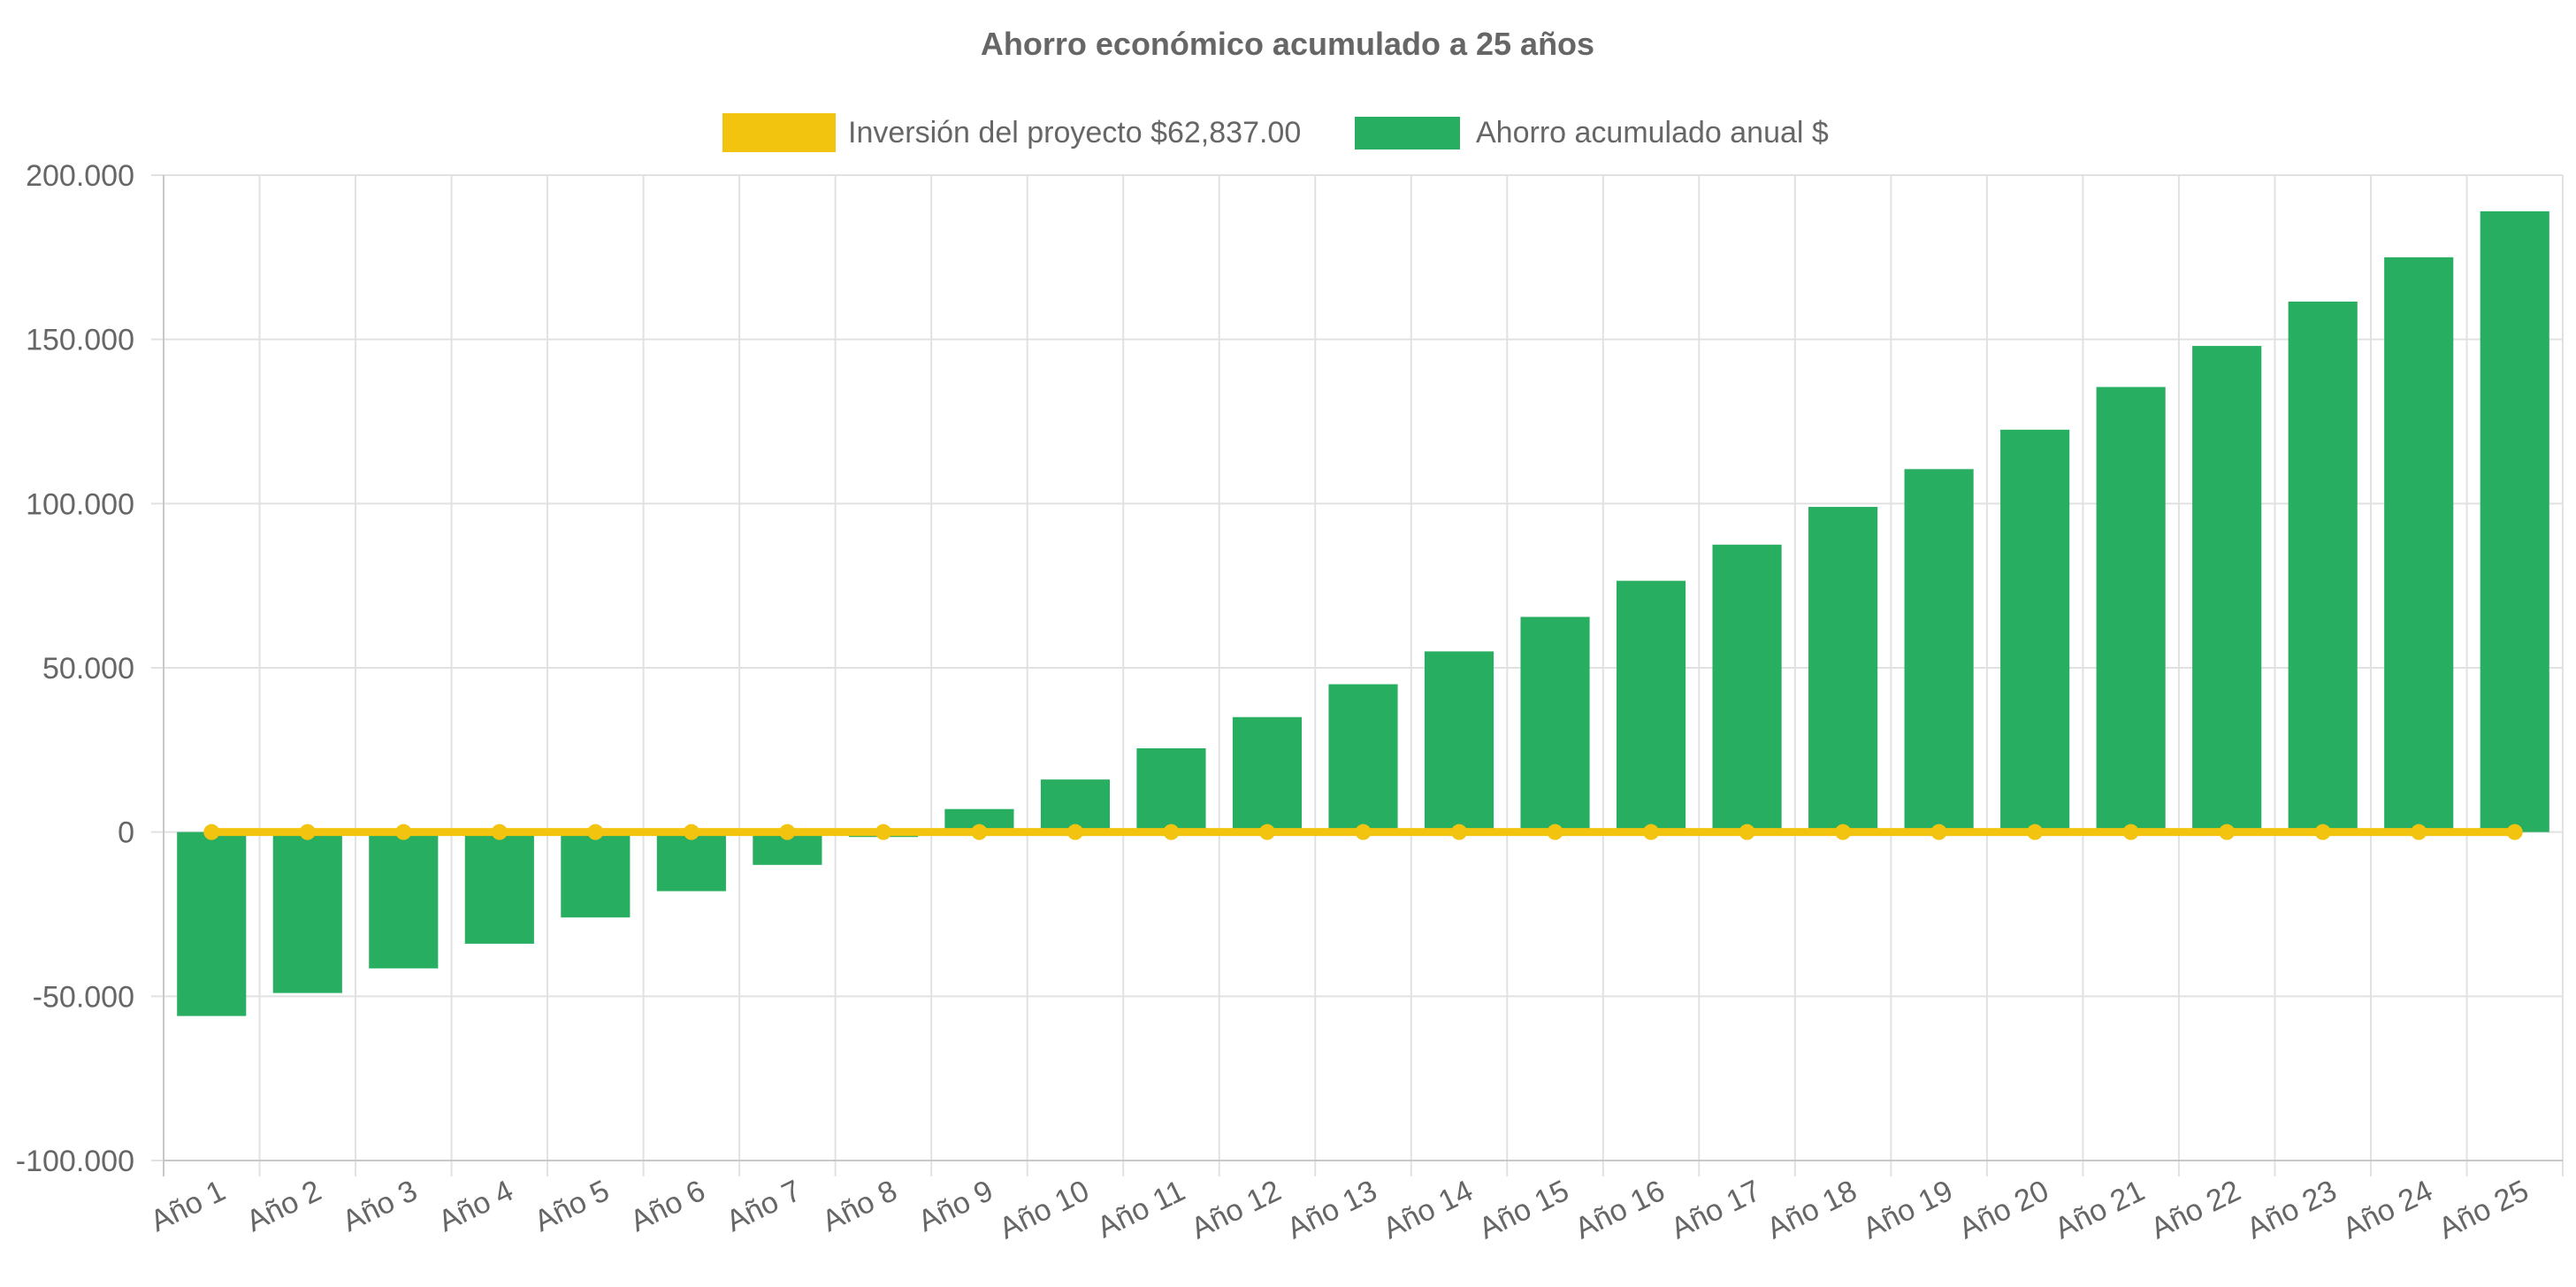  What do you see at coordinates (1428, 1209) in the screenshot?
I see `x-tick-label: Año 14` at bounding box center [1428, 1209].